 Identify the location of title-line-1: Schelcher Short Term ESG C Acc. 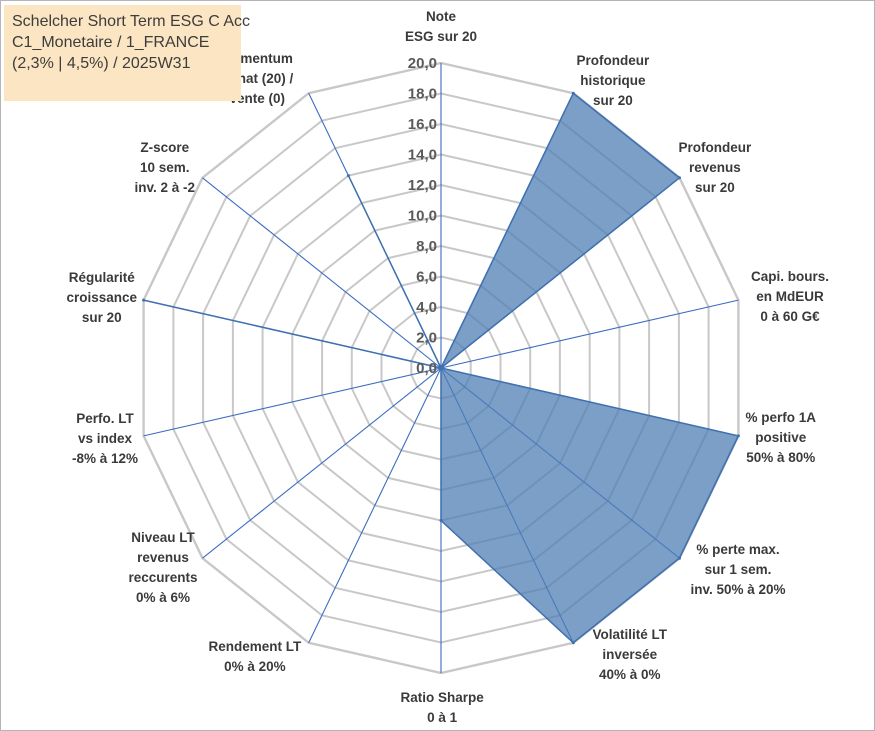
(131, 21).